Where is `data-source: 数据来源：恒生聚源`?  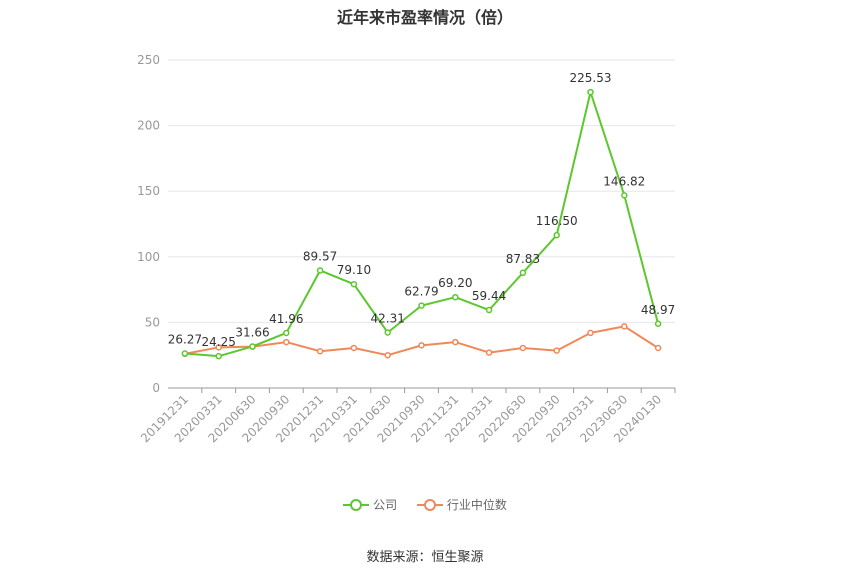 data-source: 数据来源：恒生聚源 is located at coordinates (425, 557).